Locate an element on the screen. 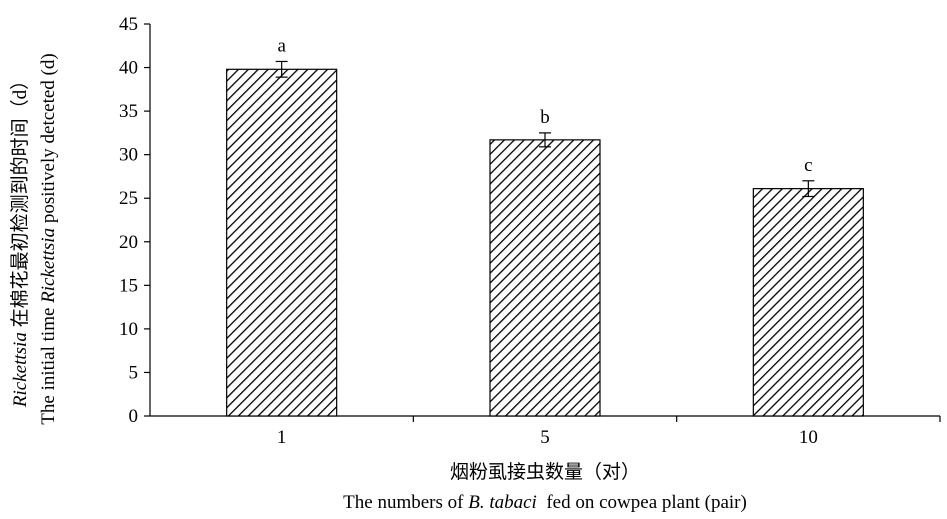 The width and height of the screenshot is (947, 519). y-tick-label: 25 is located at coordinates (128, 198).